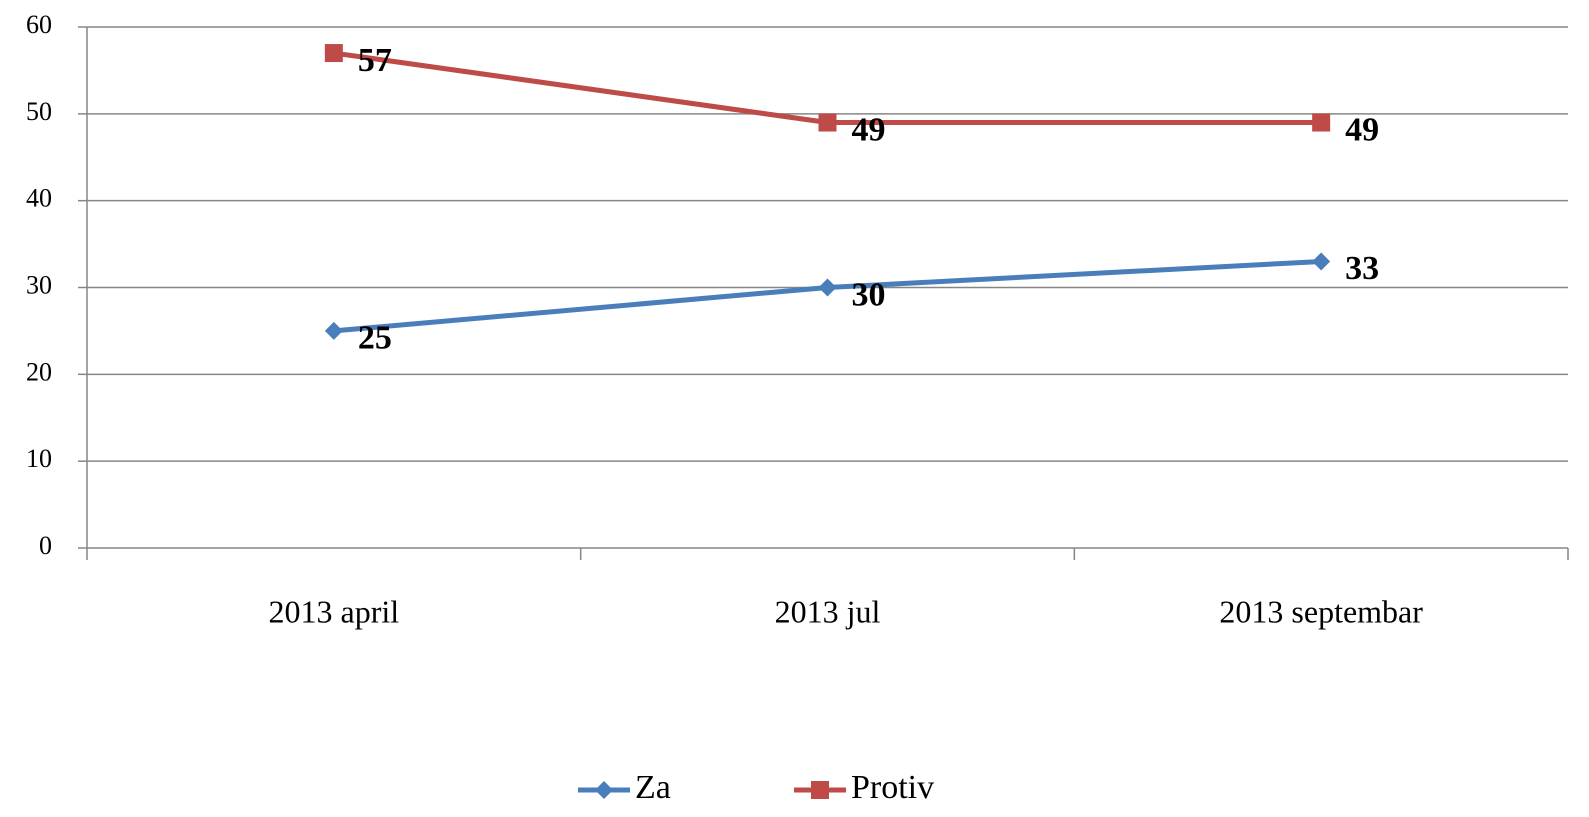 The width and height of the screenshot is (1589, 817). Describe the element at coordinates (39, 111) in the screenshot. I see `y-tick-label: 50` at that location.